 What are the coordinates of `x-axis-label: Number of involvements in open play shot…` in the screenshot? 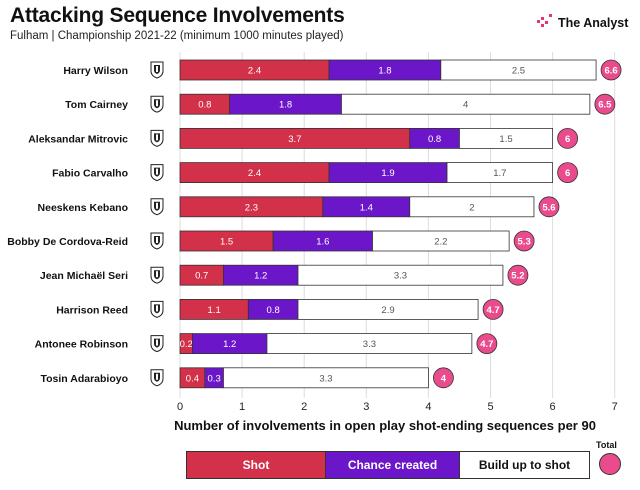 It's located at (385, 425).